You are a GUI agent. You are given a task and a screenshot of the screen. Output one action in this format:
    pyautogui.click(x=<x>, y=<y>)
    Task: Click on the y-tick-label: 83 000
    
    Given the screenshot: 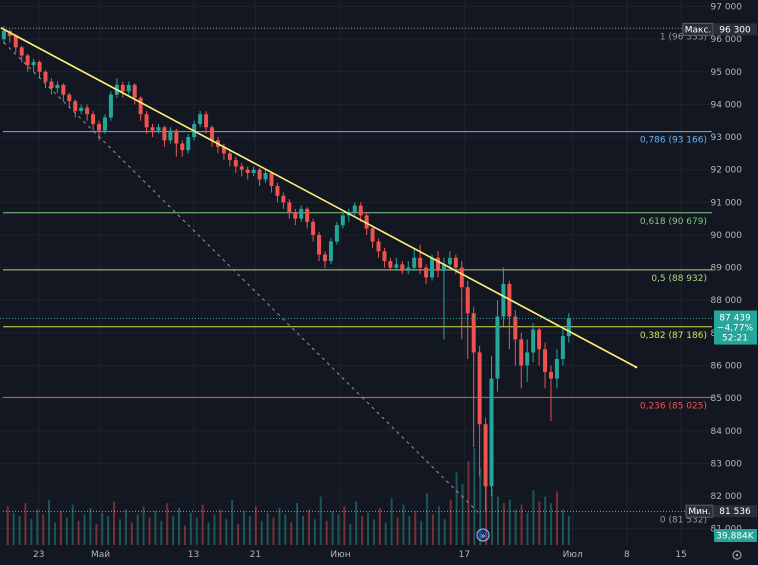 What is the action you would take?
    pyautogui.click(x=727, y=464)
    